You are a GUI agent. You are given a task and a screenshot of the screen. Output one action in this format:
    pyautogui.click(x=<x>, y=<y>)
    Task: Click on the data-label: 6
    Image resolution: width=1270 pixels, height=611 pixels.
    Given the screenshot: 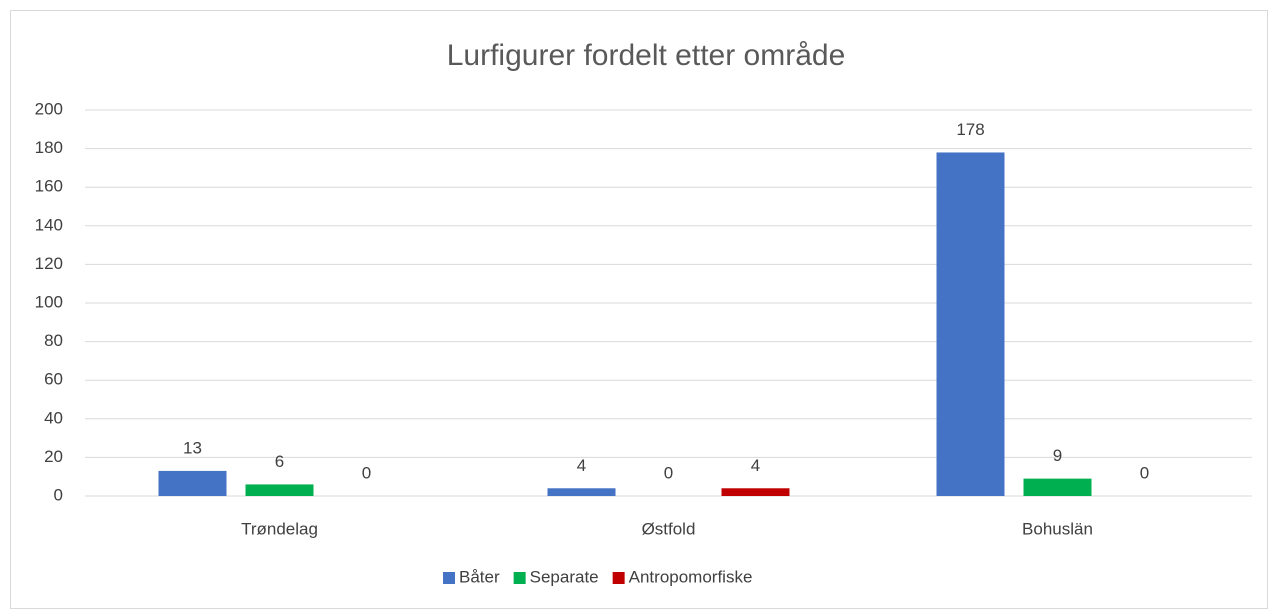 What is the action you would take?
    pyautogui.click(x=279, y=461)
    